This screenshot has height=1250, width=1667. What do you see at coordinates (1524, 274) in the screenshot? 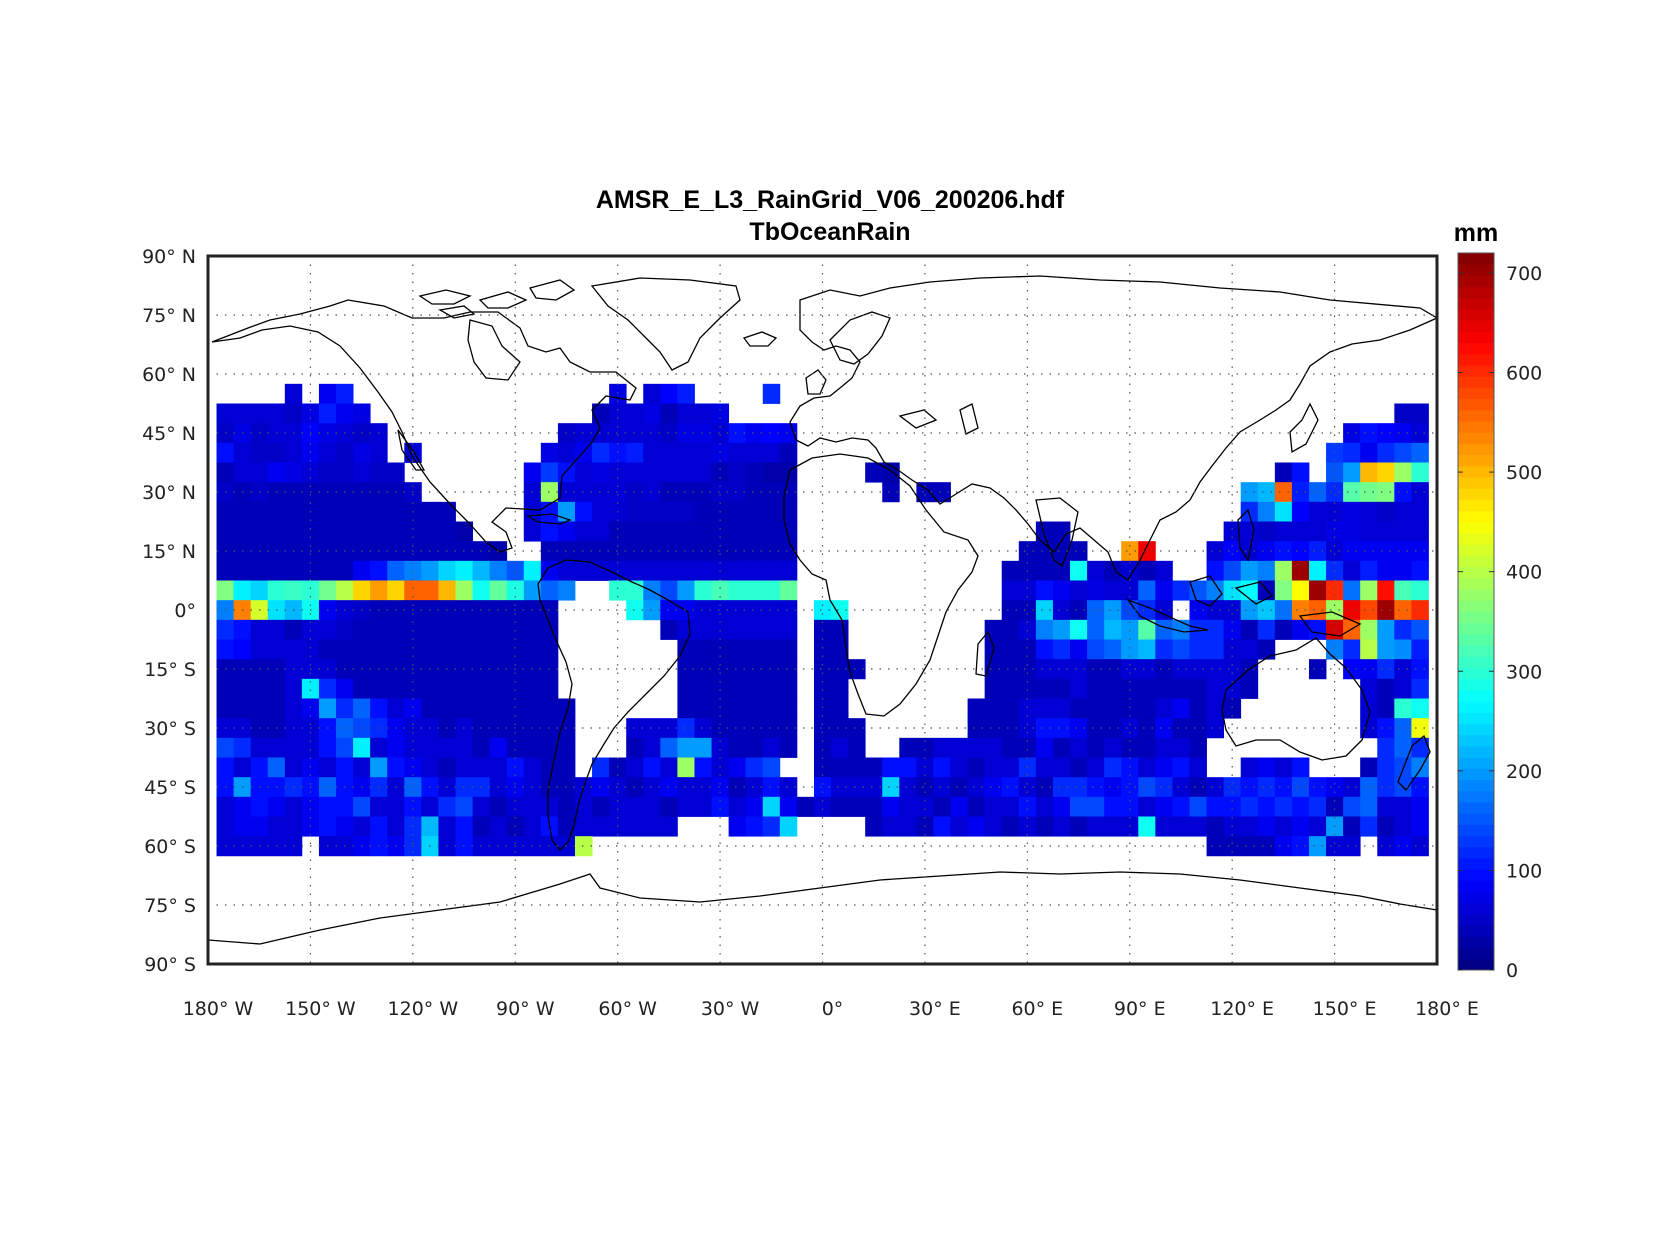
I see `colorbar-tick-label: 700` at bounding box center [1524, 274].